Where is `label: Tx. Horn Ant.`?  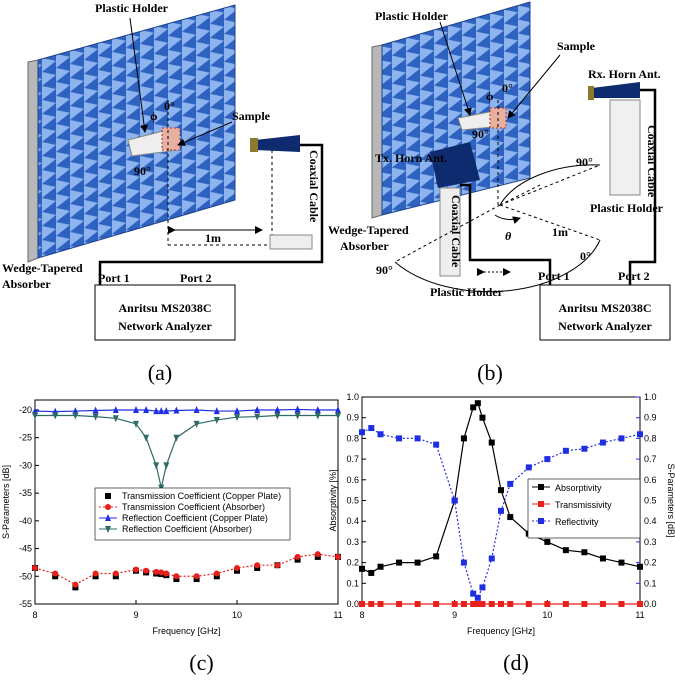 label: Tx. Horn Ant. is located at coordinates (411, 158).